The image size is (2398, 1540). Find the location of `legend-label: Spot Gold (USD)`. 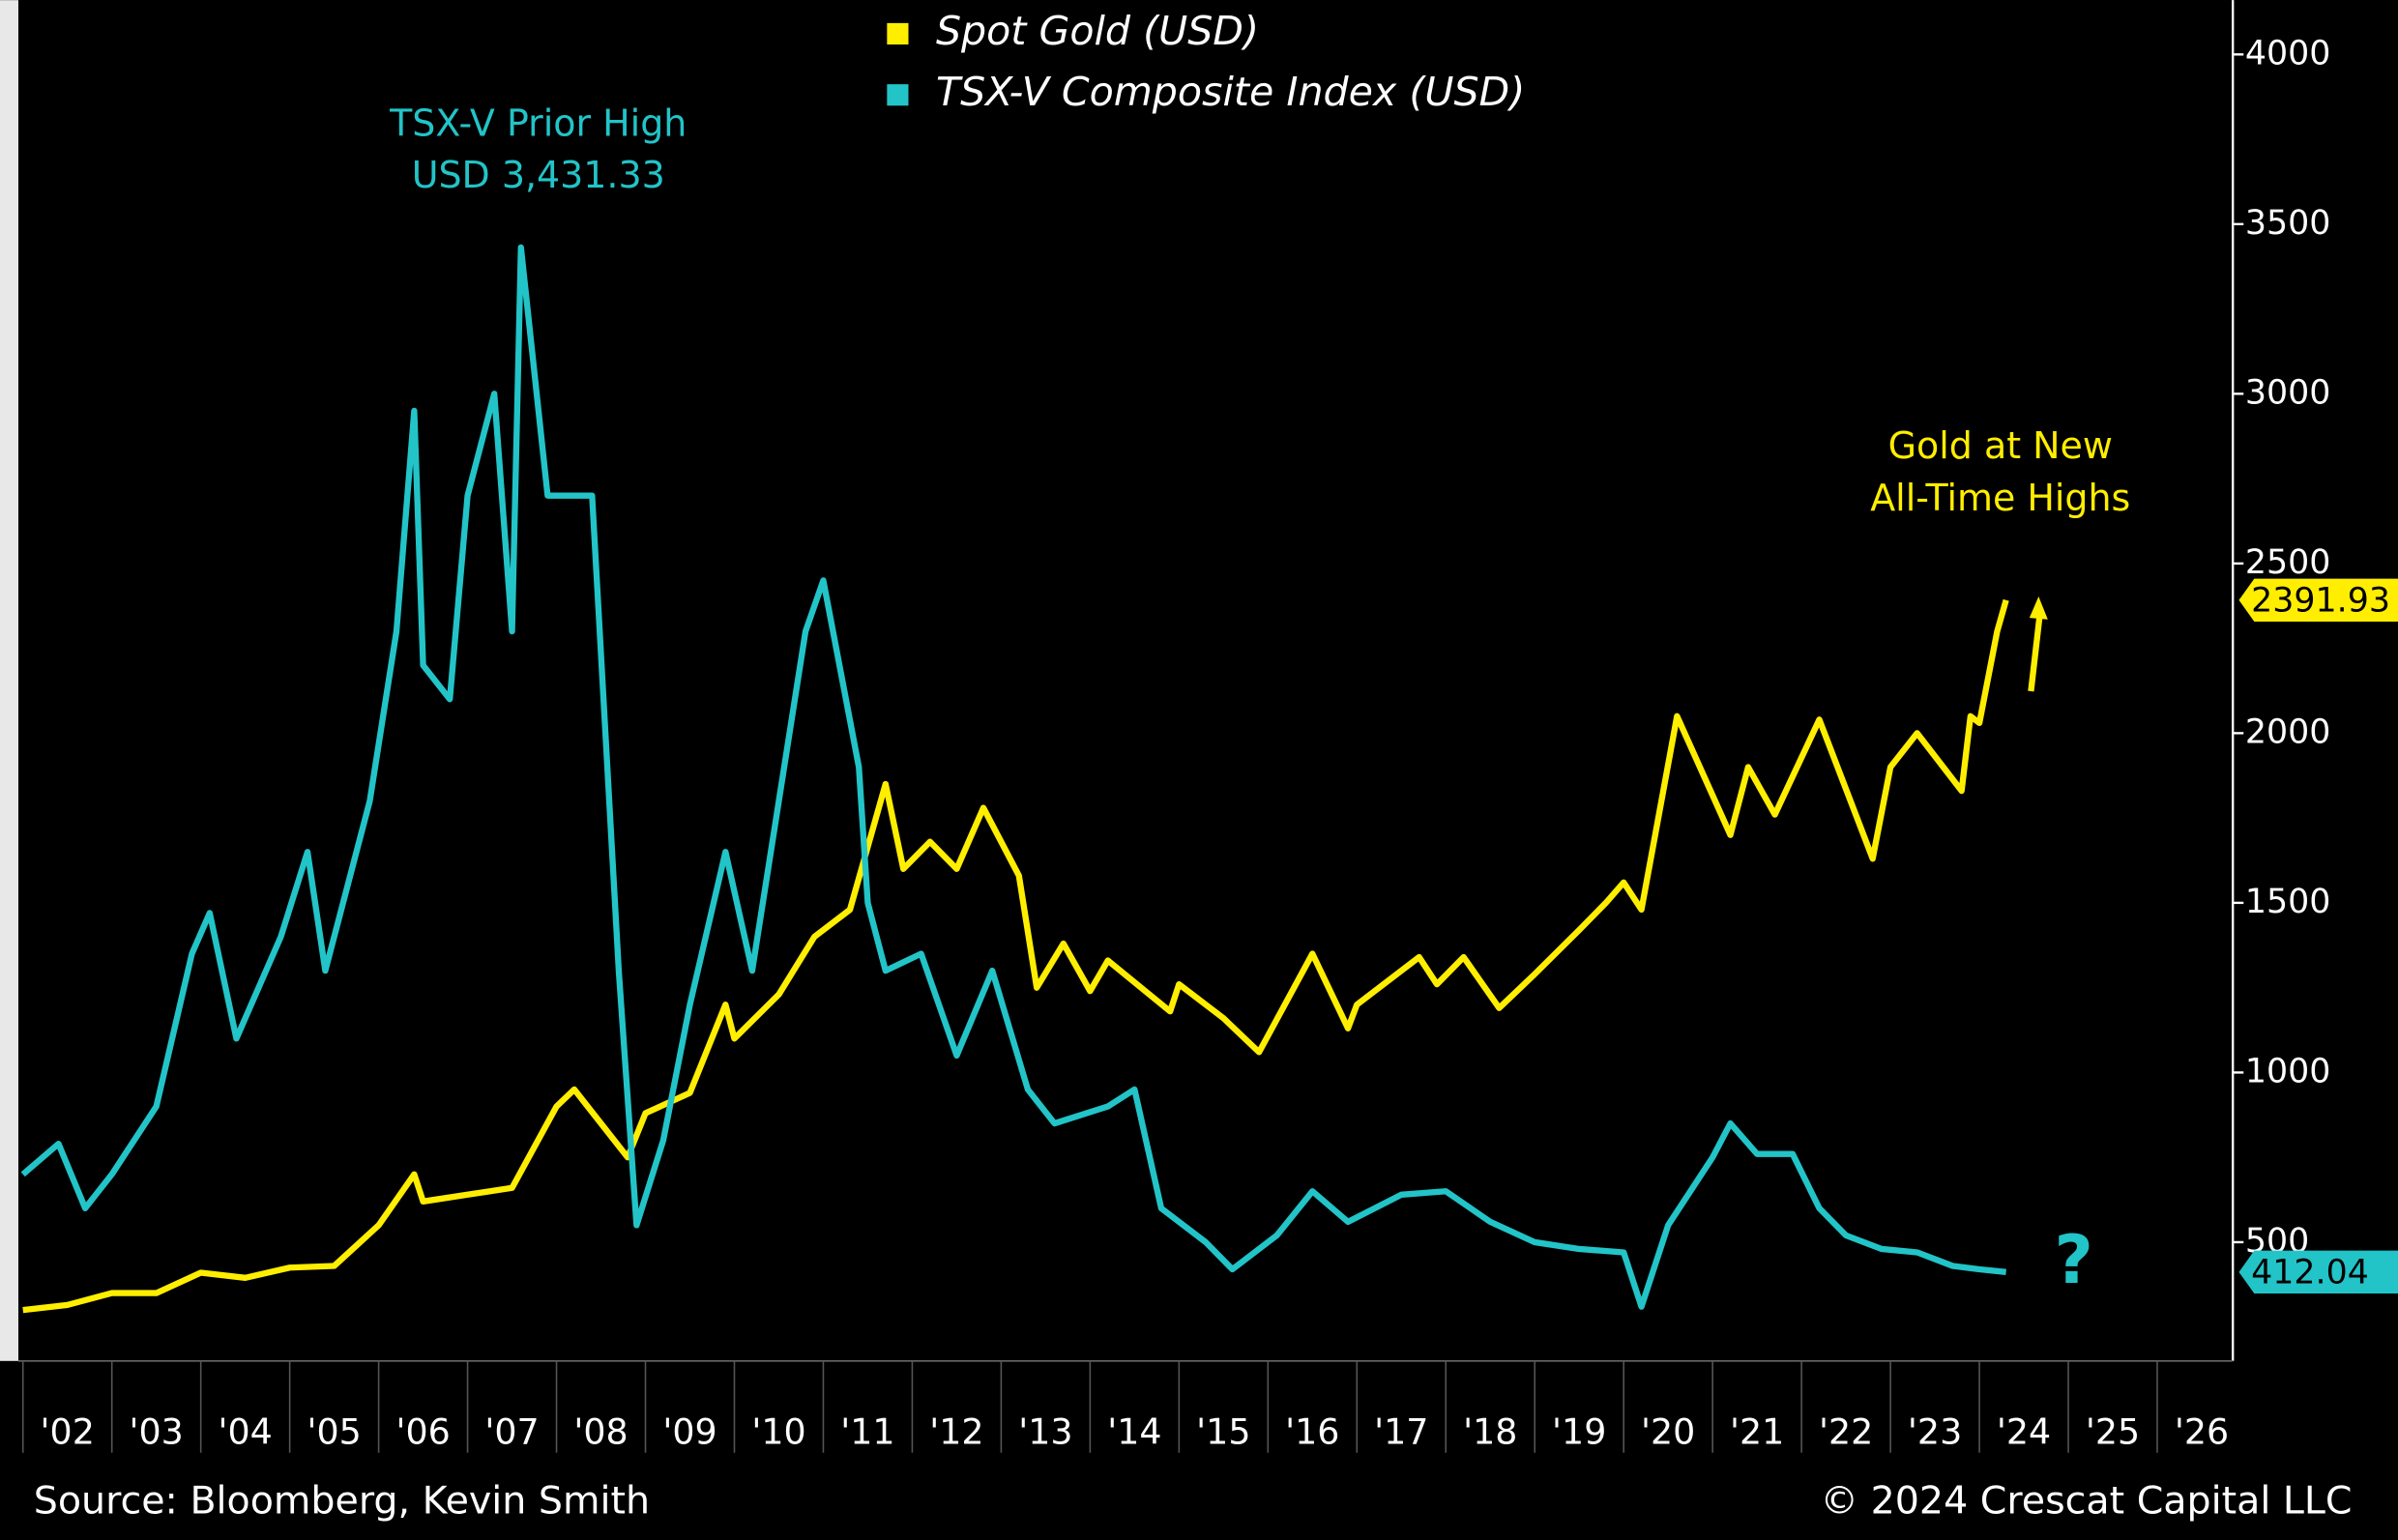

legend-label: Spot Gold (USD) is located at coordinates (1097, 31).